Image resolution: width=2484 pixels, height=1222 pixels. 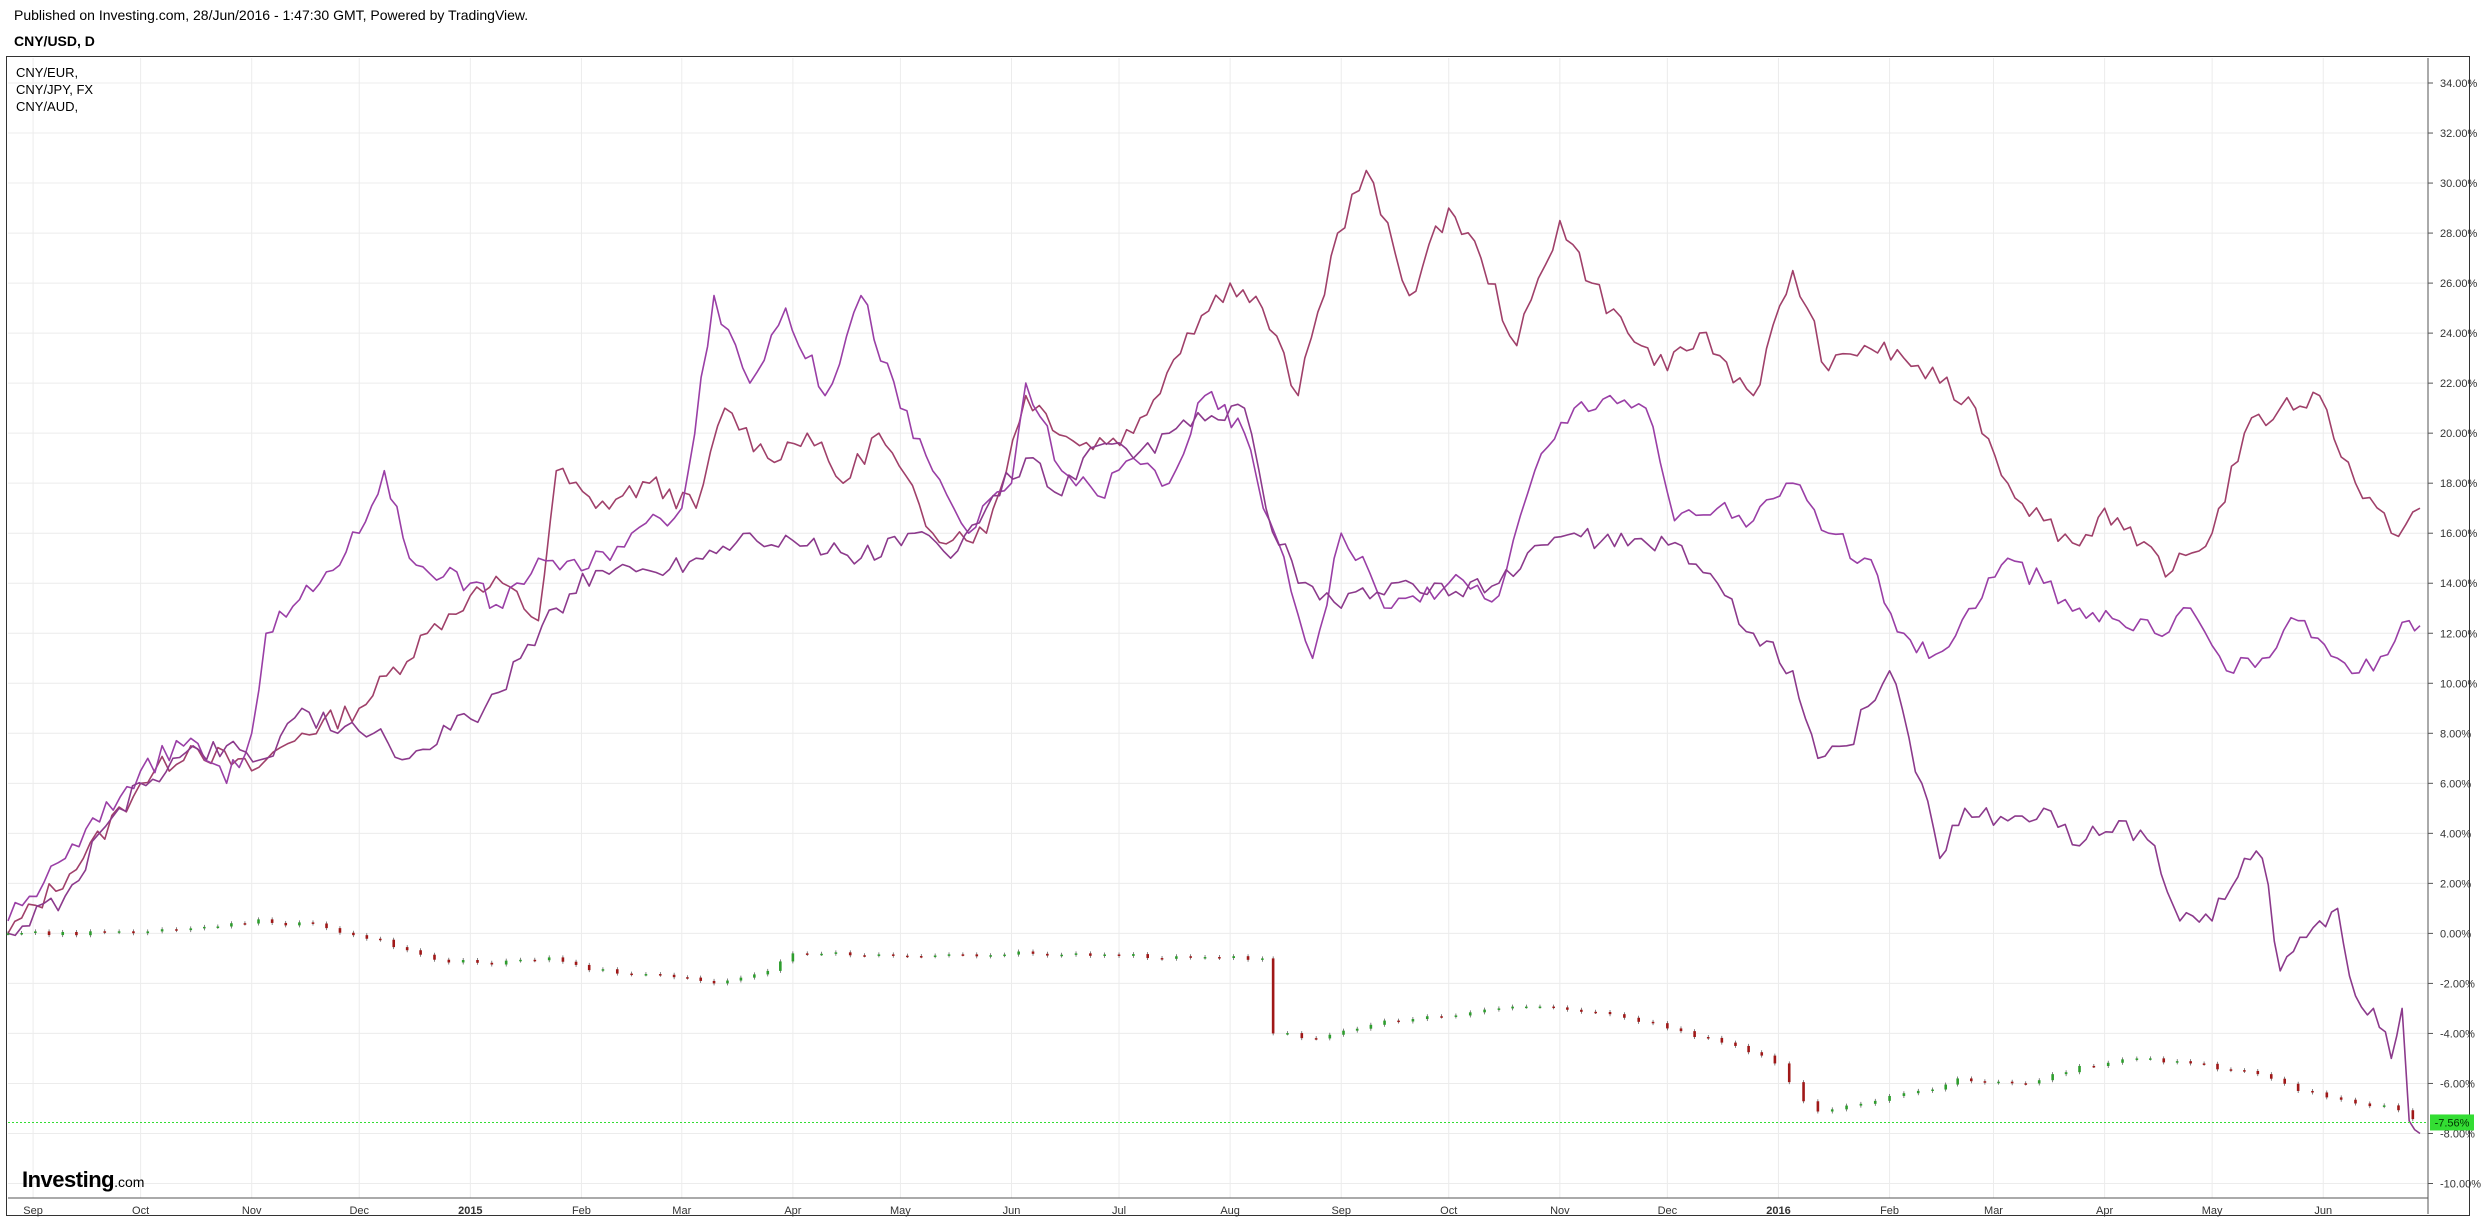 I want to click on brand-suffix: .com, so click(x=129, y=1182).